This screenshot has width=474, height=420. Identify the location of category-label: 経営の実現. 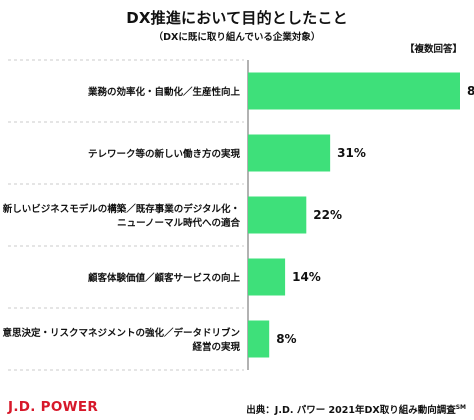
(216, 347).